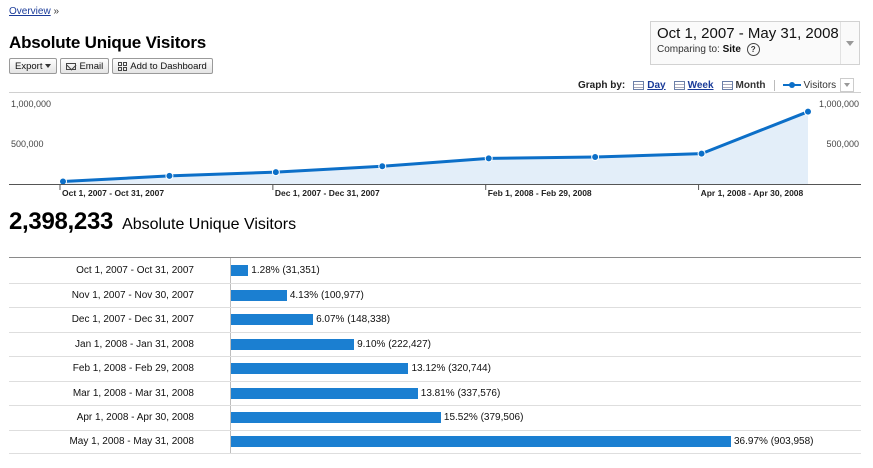 This screenshot has width=873, height=468. I want to click on row-bar-cell: 1.28% (31,351), so click(545, 270).